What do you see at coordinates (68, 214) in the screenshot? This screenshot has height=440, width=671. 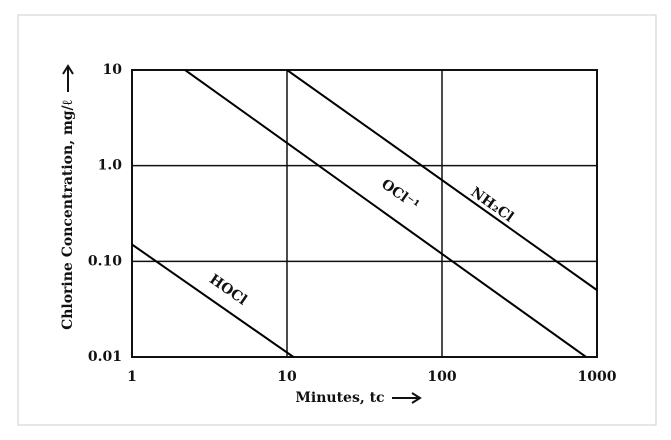 I see `y-axis-label: Chlorine Concentration, mg/ℓ` at bounding box center [68, 214].